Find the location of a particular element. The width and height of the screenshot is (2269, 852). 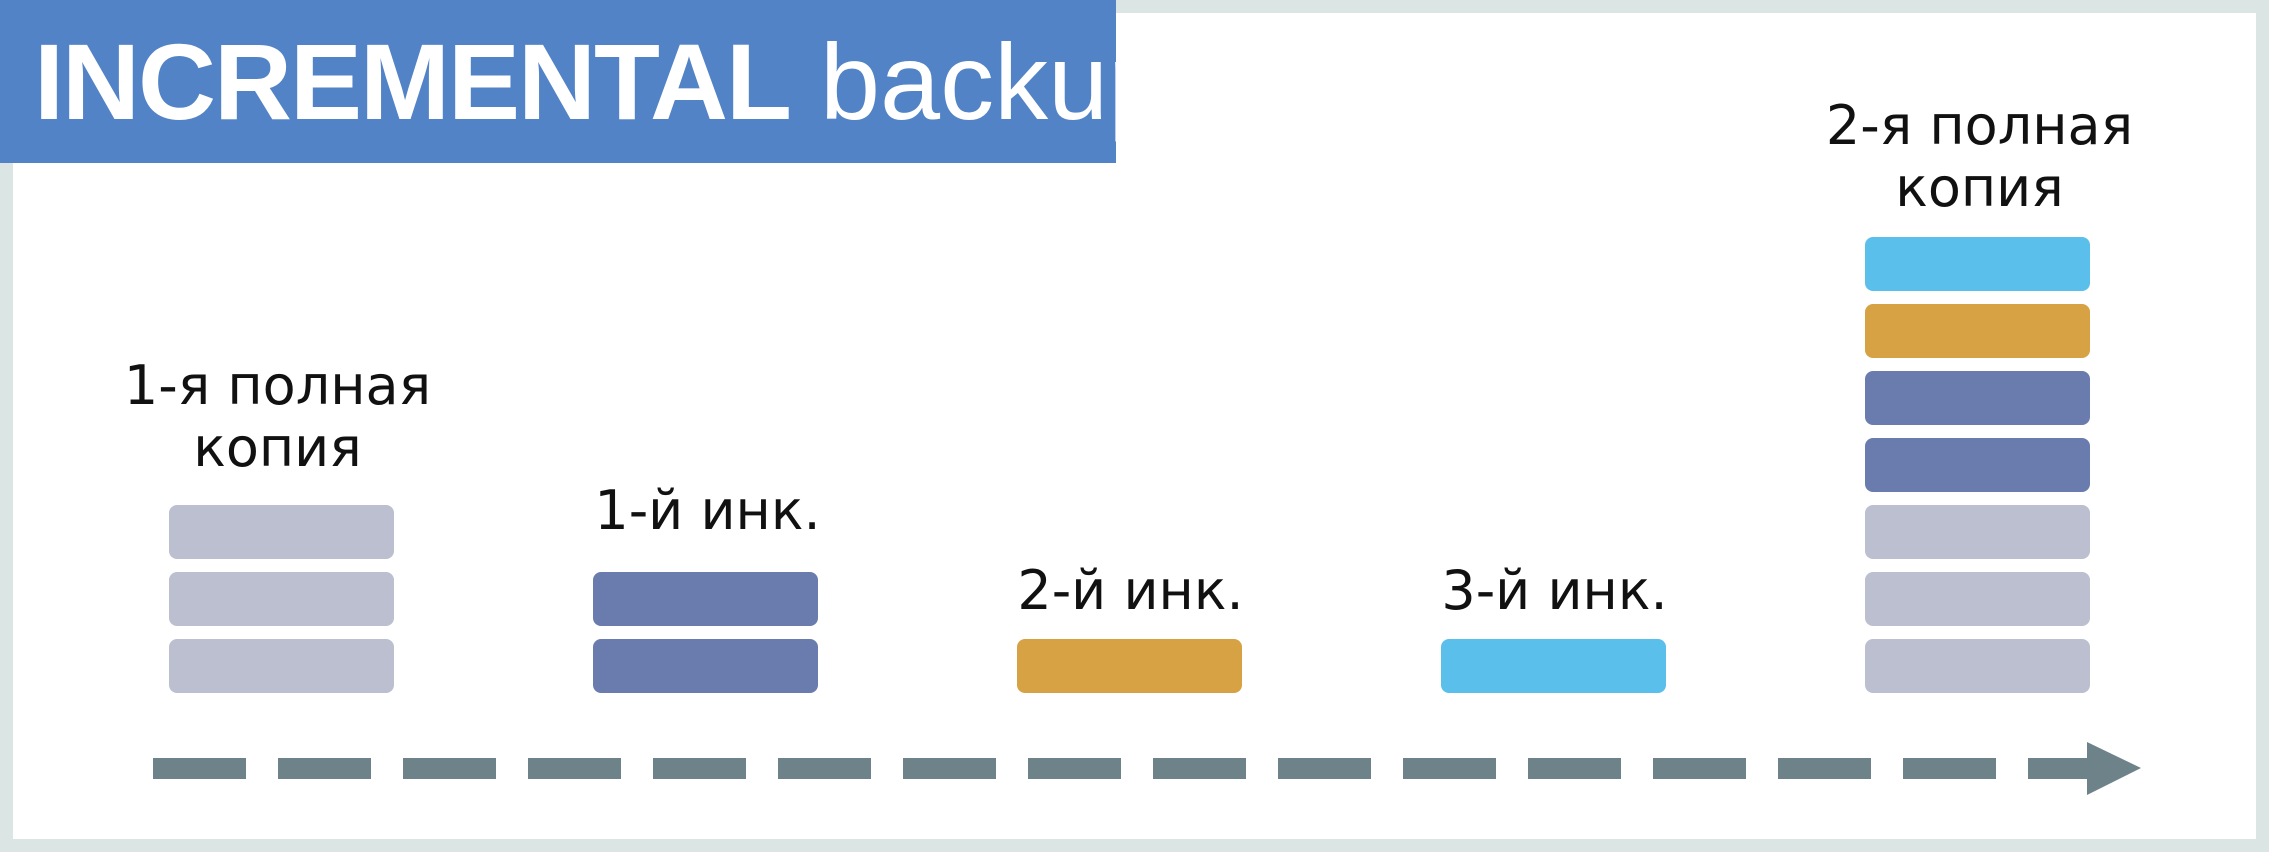

step-5-label-line1: 2-я полная is located at coordinates (1979, 125).